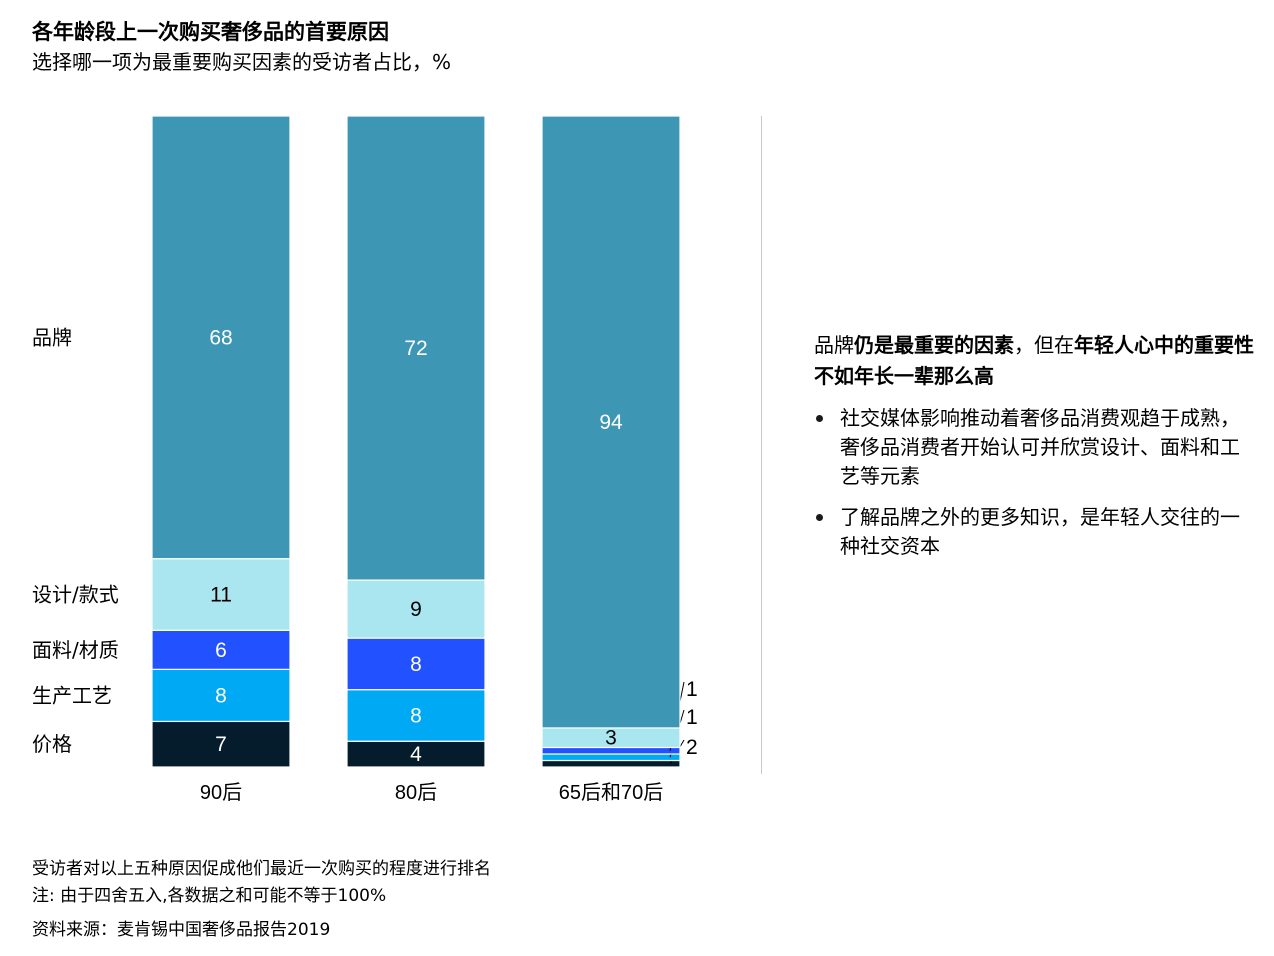  I want to click on value-label: 2, so click(692, 747).